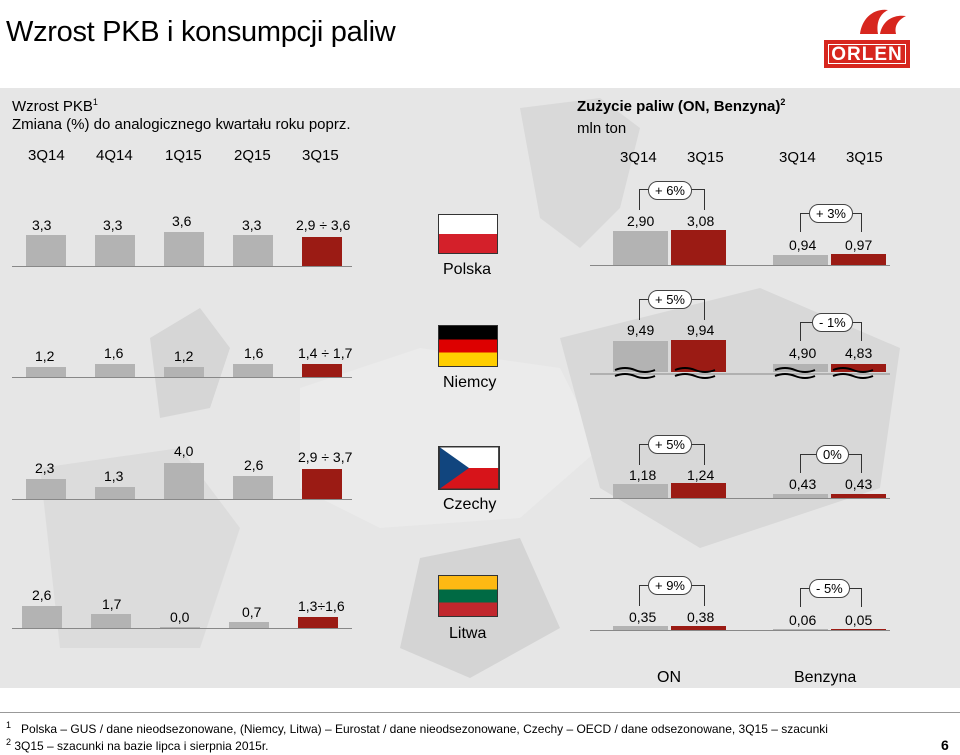 This screenshot has width=960, height=755. Describe the element at coordinates (825, 677) in the screenshot. I see `benzyna-category-label: Benzyna` at that location.